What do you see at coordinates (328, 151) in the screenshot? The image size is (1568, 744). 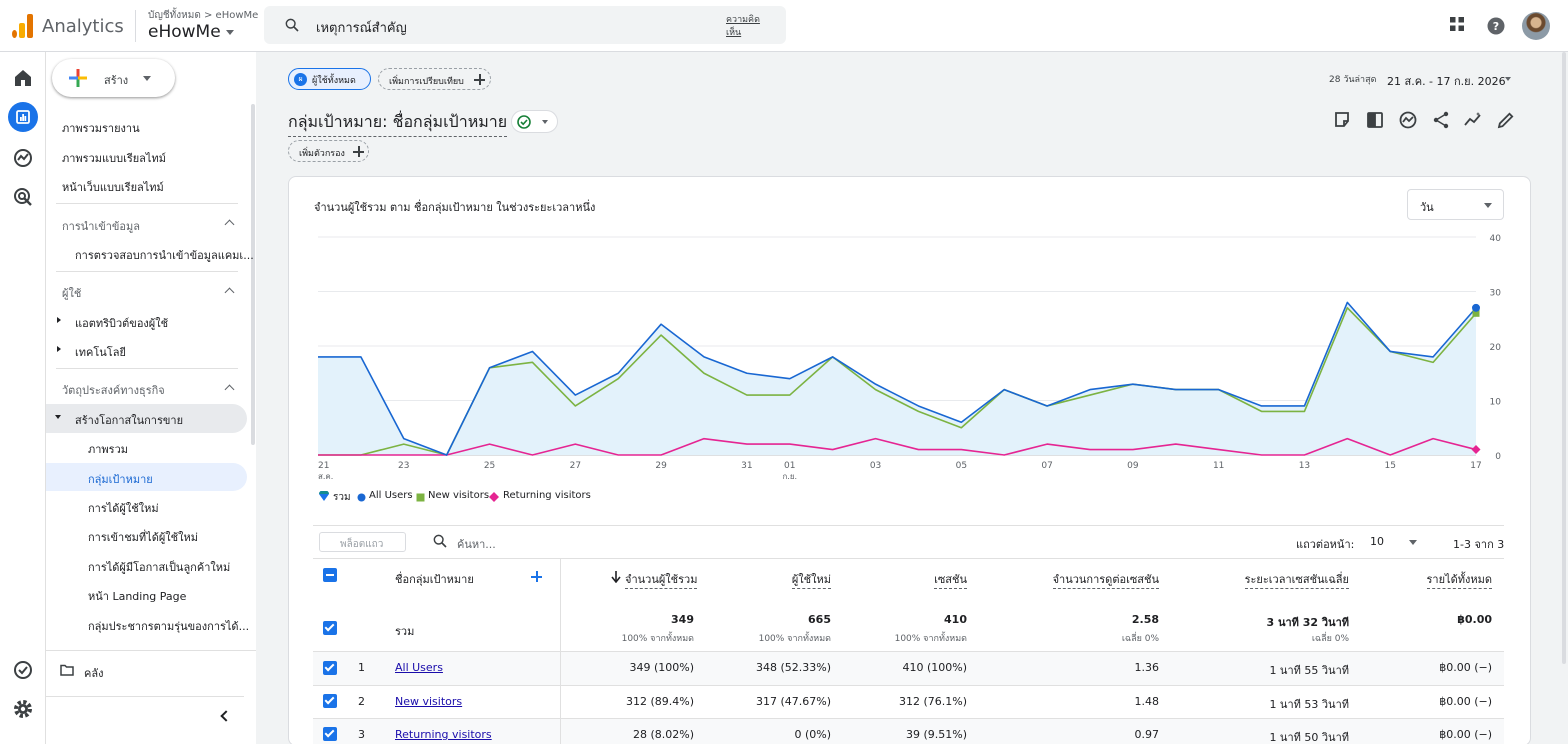 I see `add-filter-button: เพิ่มตัวกรอง` at bounding box center [328, 151].